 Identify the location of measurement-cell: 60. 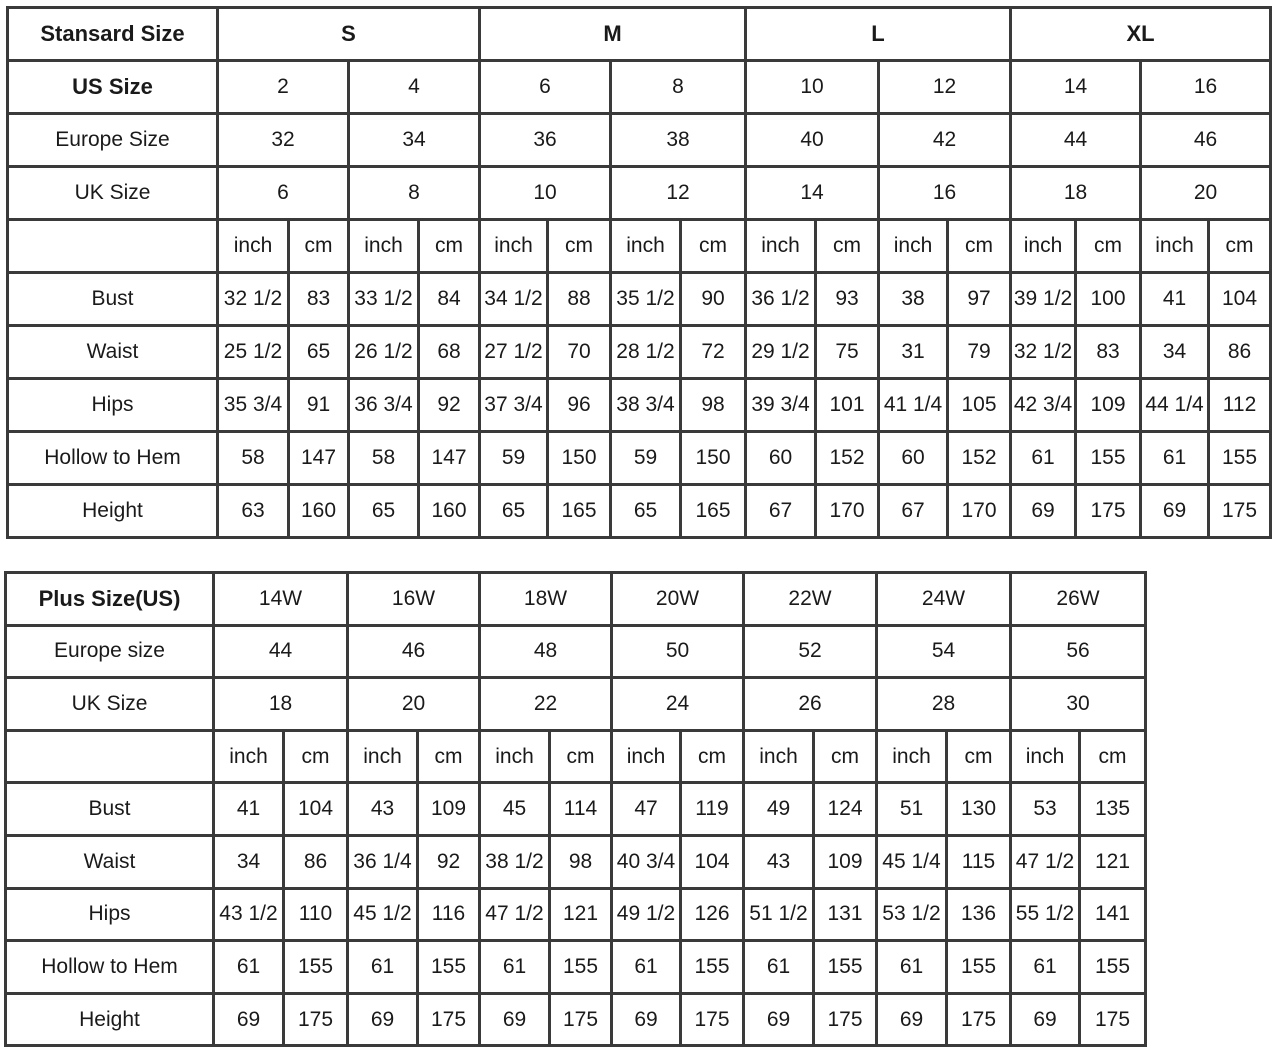
(781, 458).